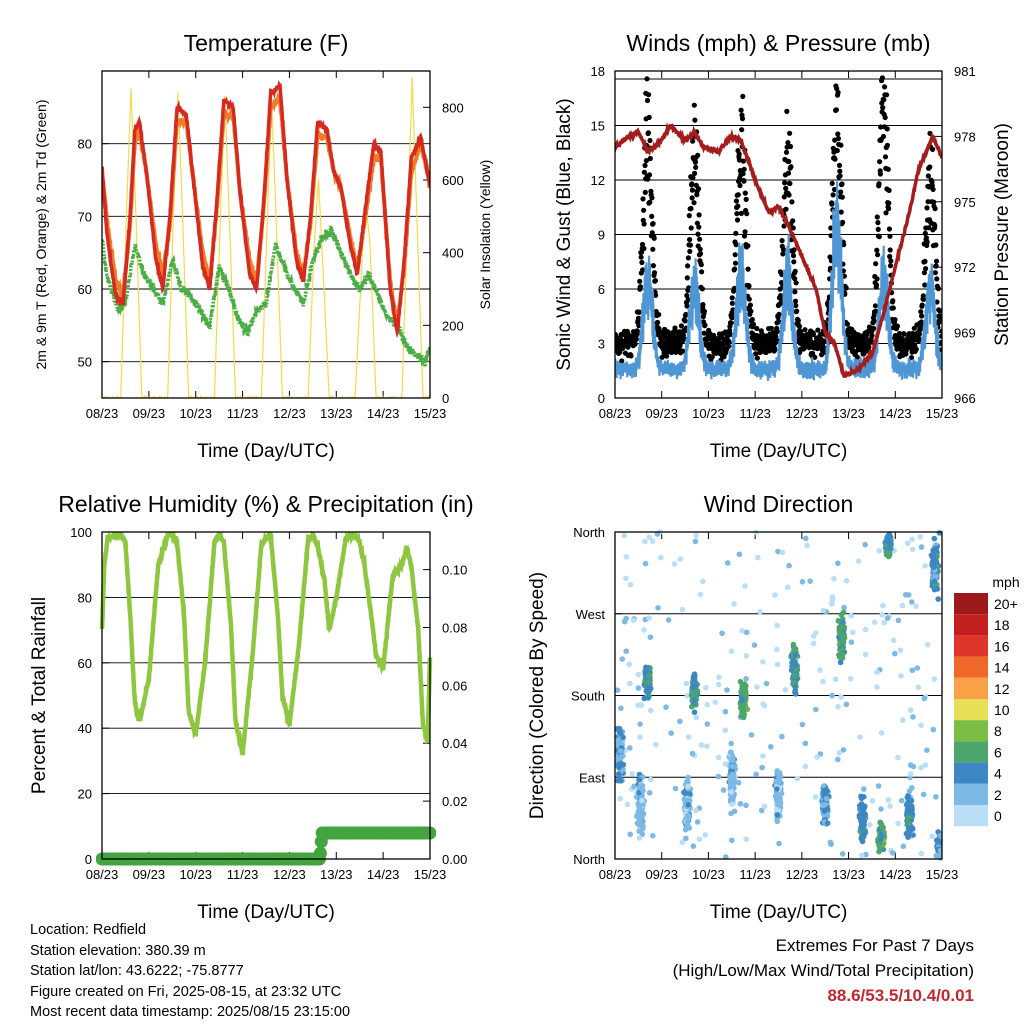 The width and height of the screenshot is (1024, 1024). I want to click on x-tick-label: 10/23, so click(708, 413).